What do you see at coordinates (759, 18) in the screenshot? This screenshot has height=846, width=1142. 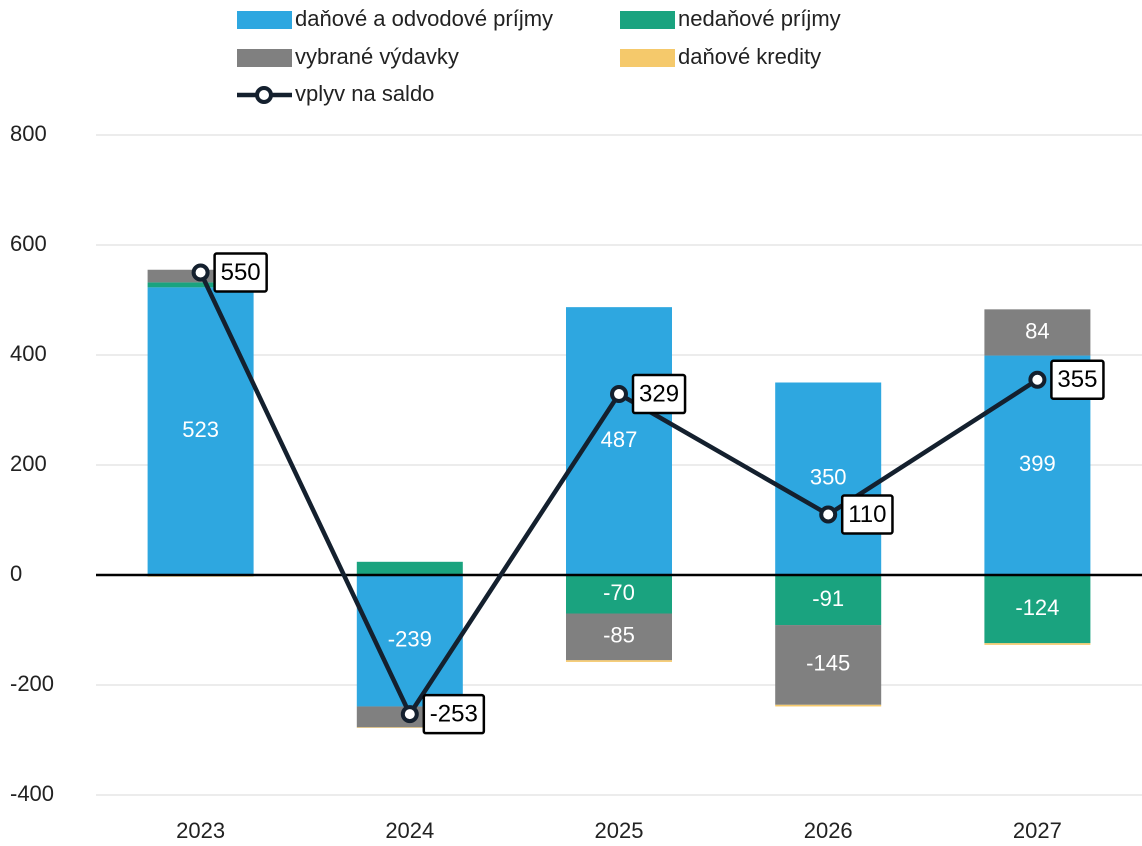 I see `legend-label: nedaňové príjmy` at bounding box center [759, 18].